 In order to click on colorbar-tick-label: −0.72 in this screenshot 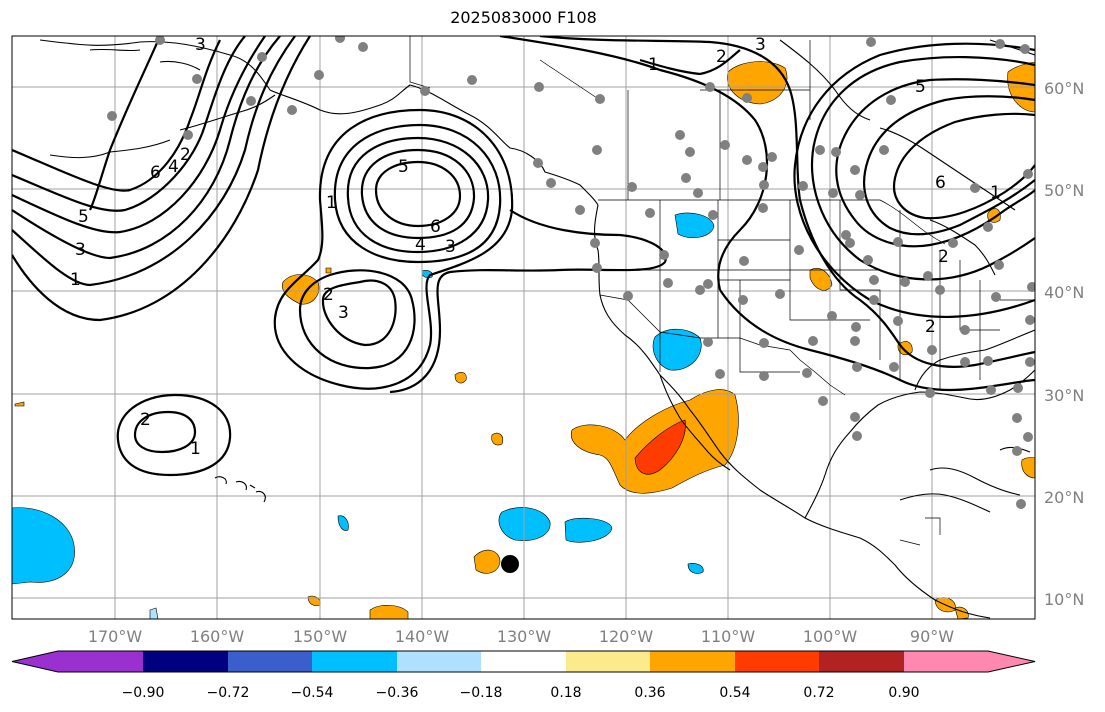, I will do `click(228, 693)`.